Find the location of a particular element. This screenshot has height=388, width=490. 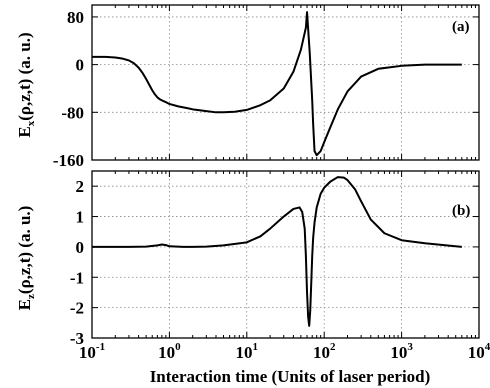

x-tick-label: 10⁴ is located at coordinates (479, 351).